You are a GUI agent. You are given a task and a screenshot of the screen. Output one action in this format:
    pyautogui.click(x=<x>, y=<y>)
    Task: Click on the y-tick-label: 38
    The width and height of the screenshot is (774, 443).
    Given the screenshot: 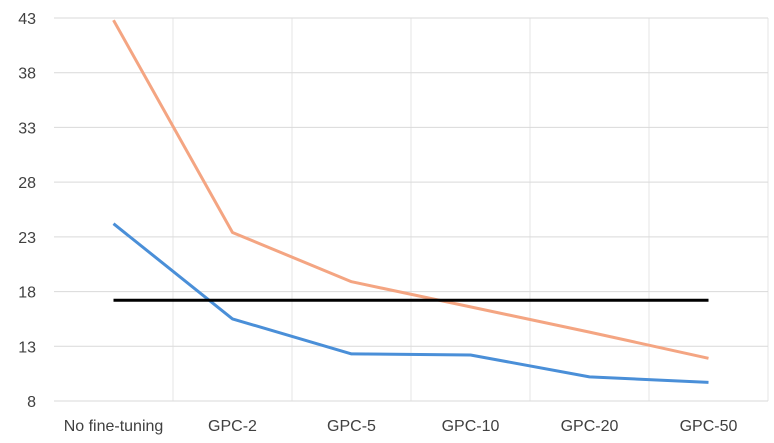 What is the action you would take?
    pyautogui.click(x=27, y=74)
    